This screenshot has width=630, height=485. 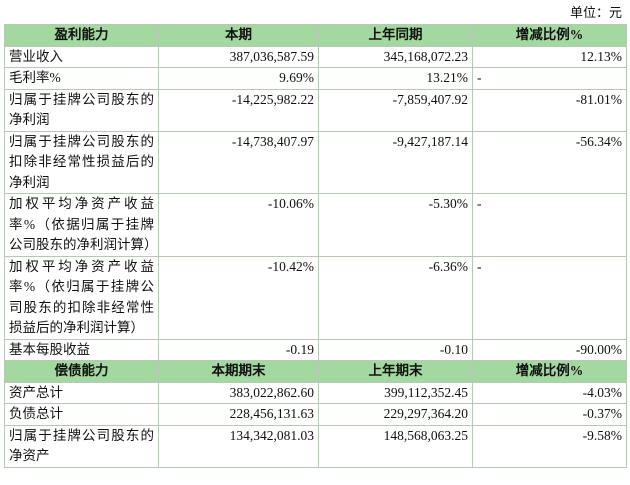 What do you see at coordinates (395, 371) in the screenshot?
I see `header-cell: 上年期末` at bounding box center [395, 371].